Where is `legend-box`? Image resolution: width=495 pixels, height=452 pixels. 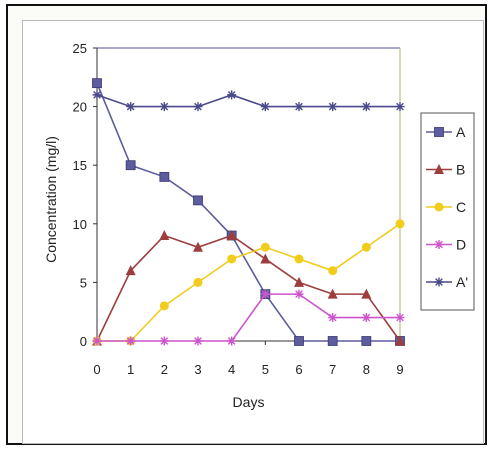 legend-box is located at coordinates (447, 211).